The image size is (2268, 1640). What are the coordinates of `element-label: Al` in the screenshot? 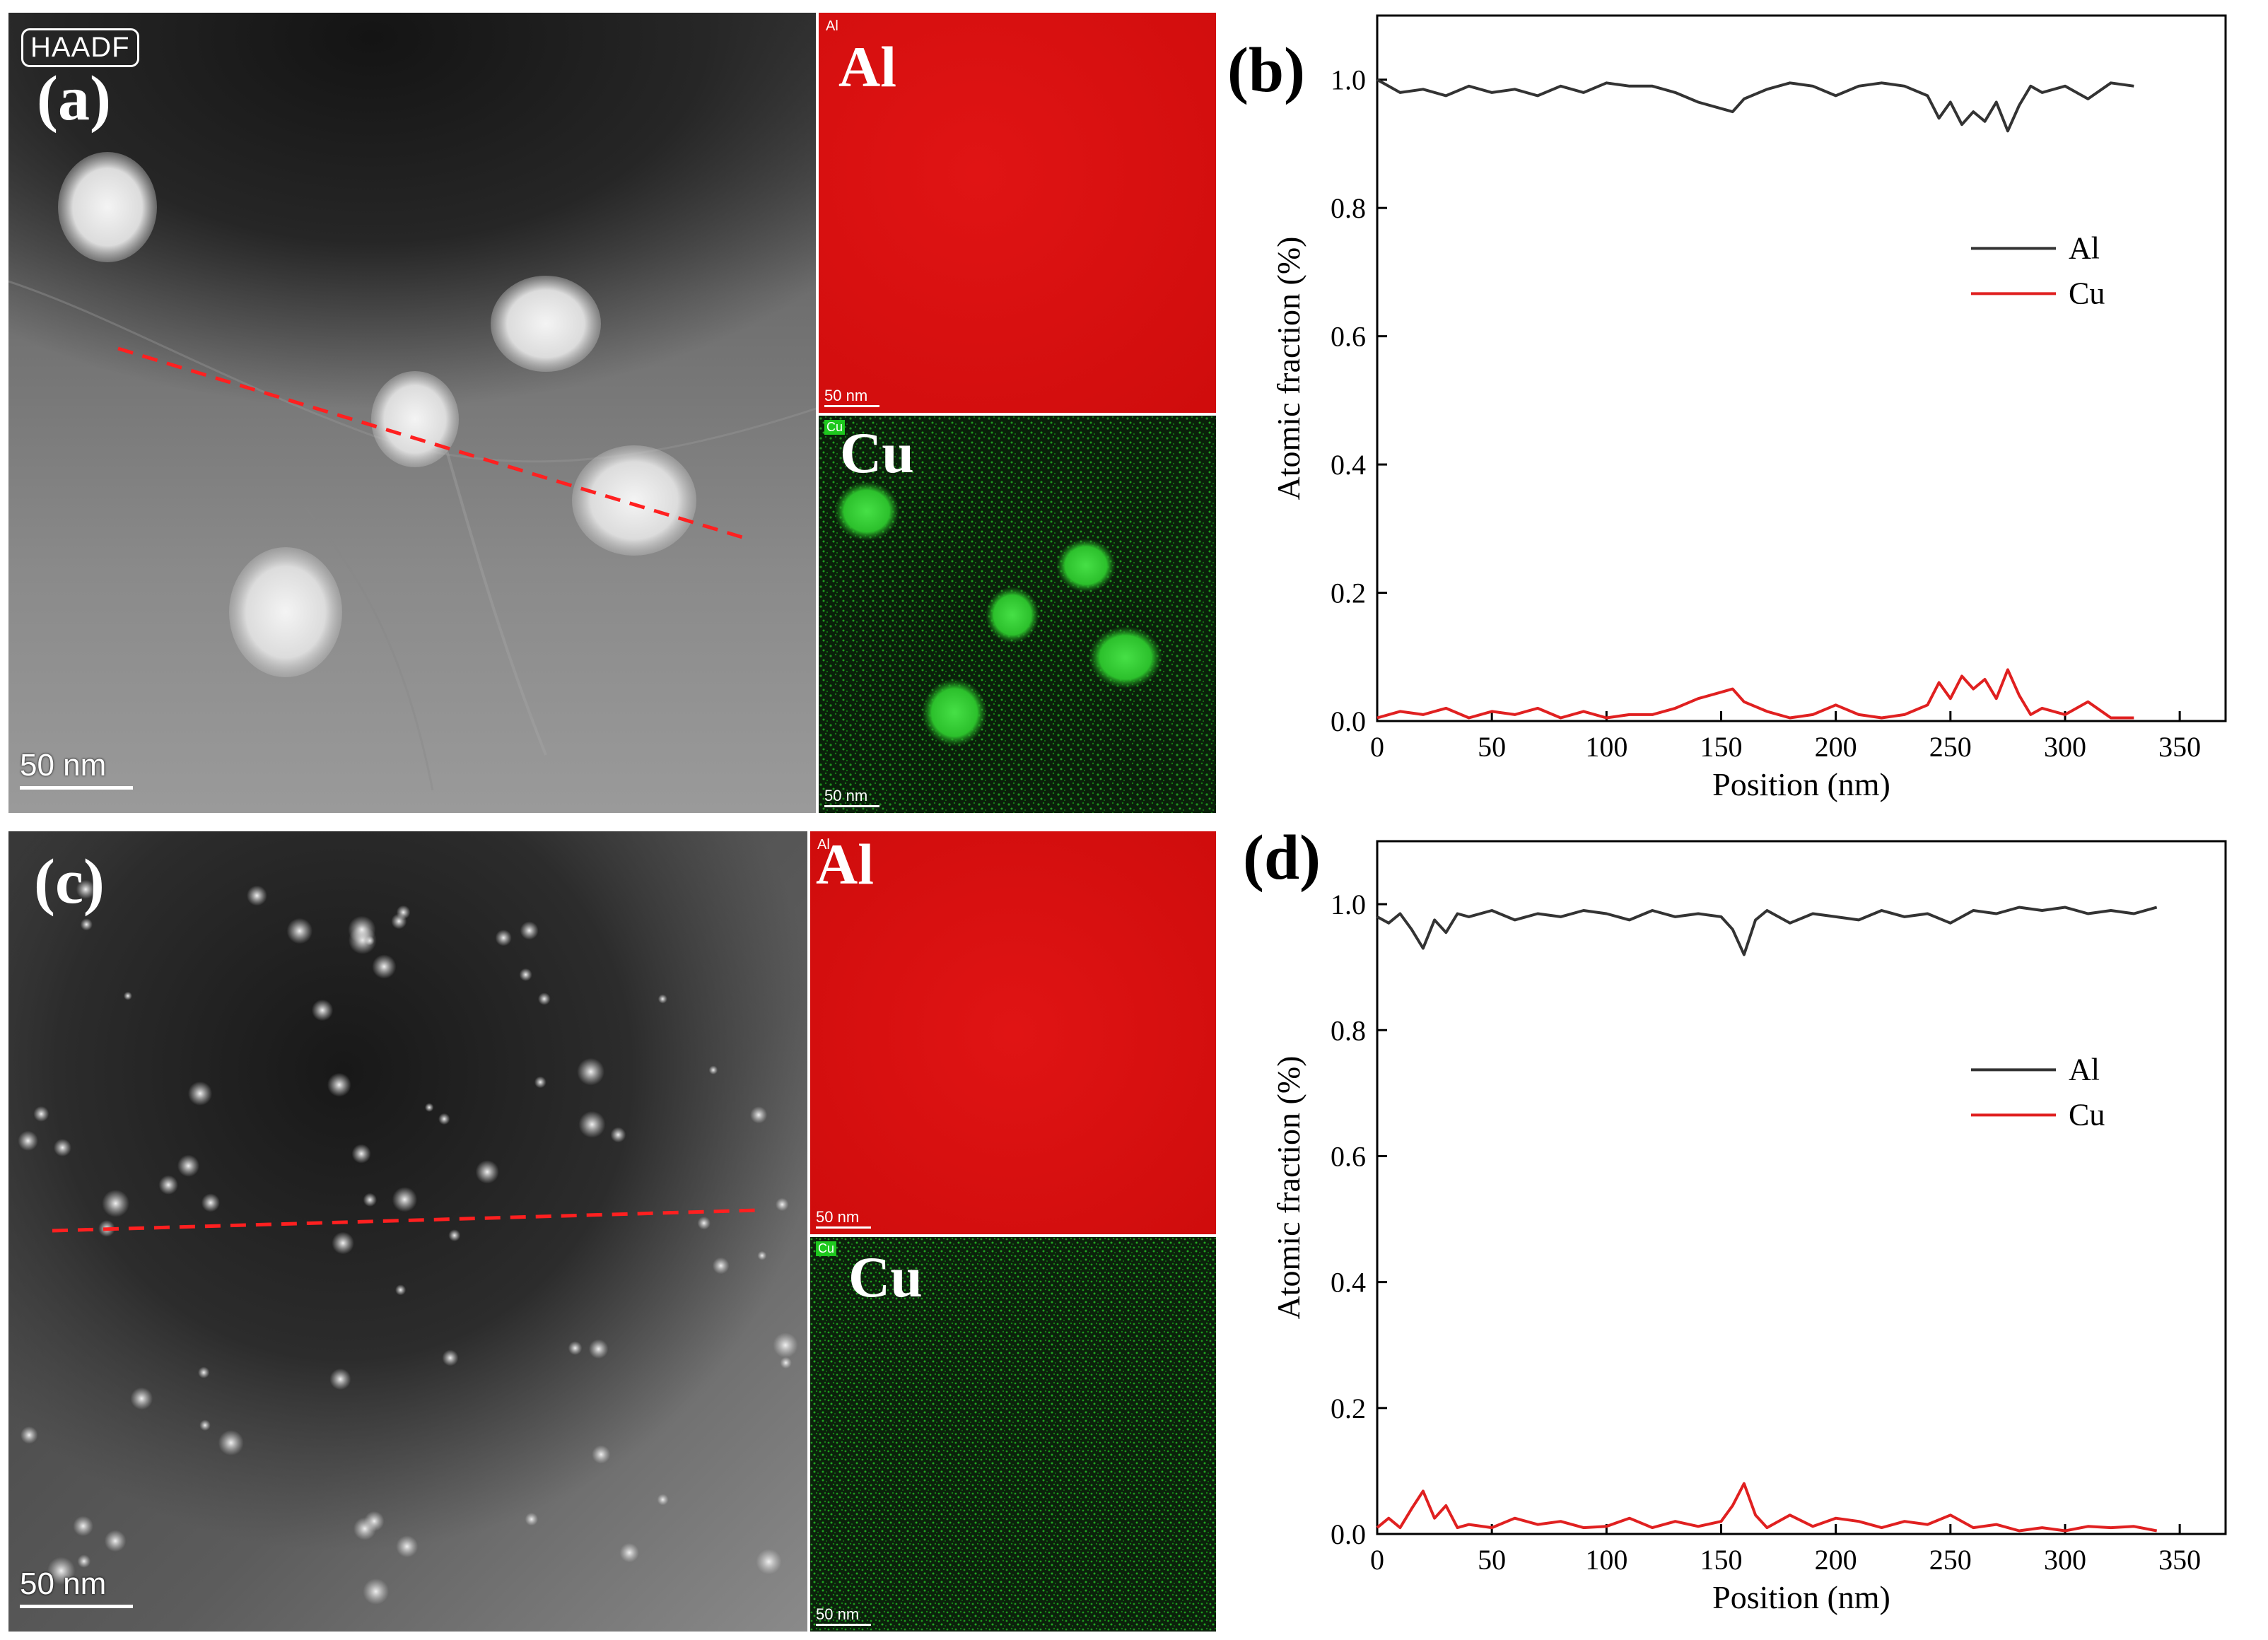 It's located at (867, 67).